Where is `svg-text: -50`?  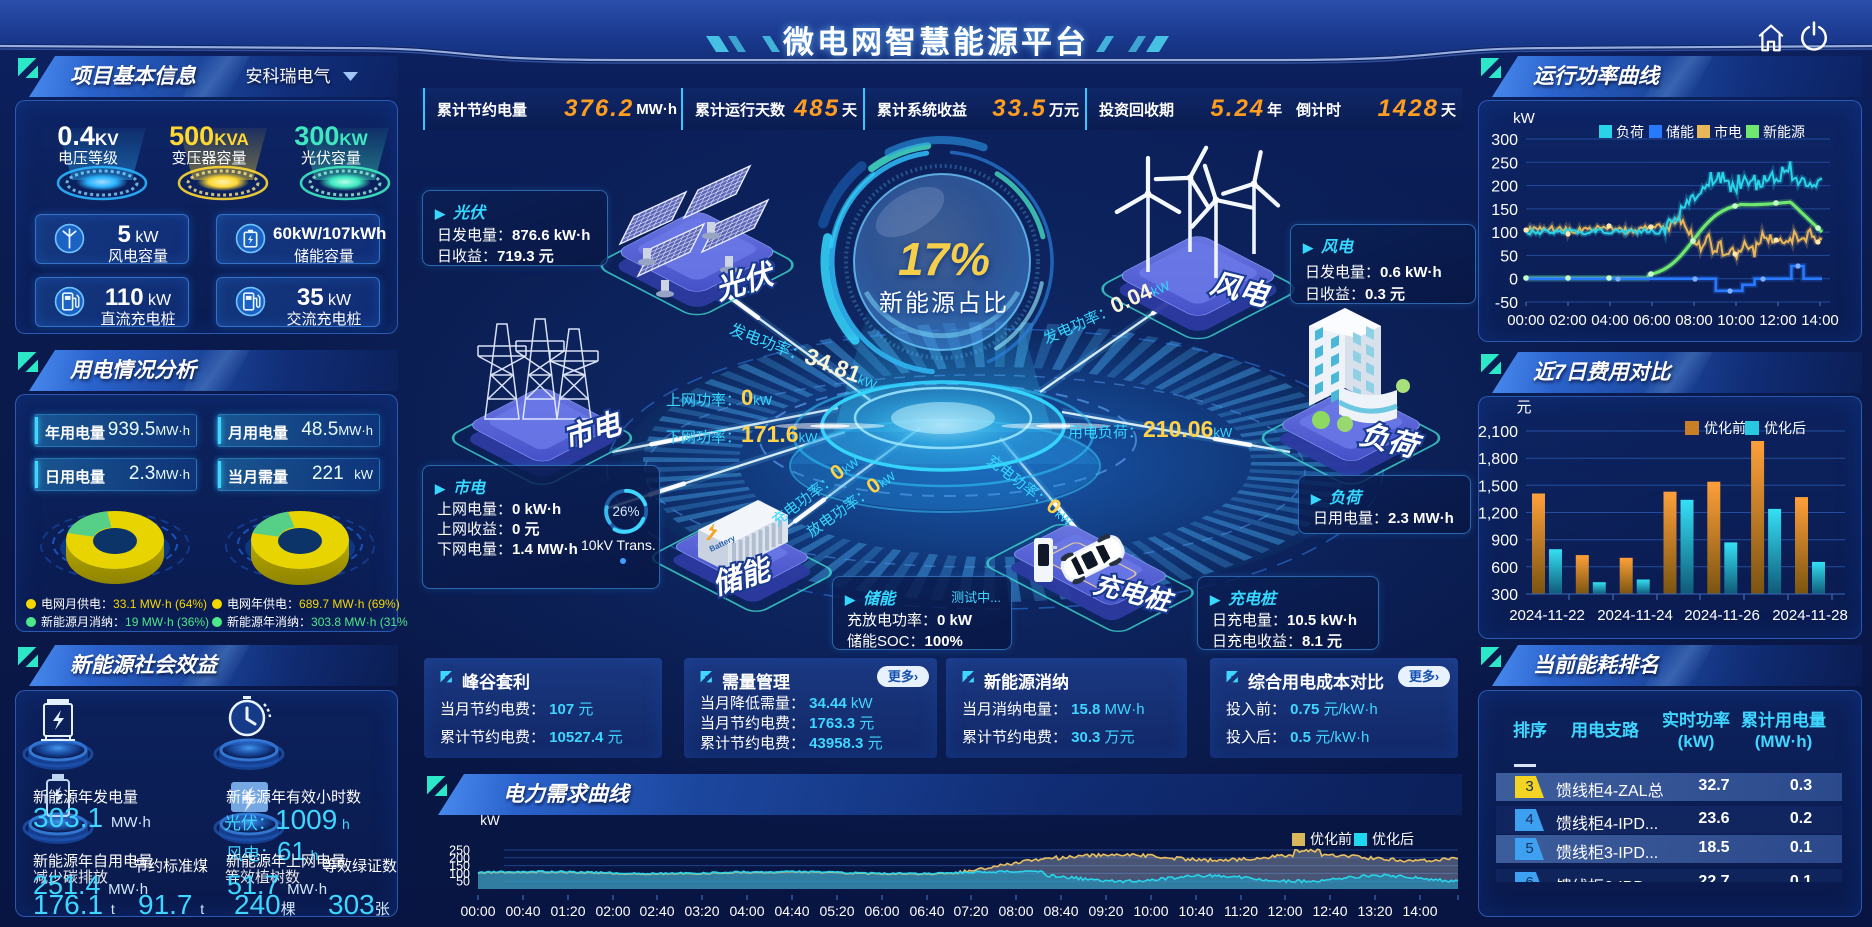 svg-text: -50 is located at coordinates (1506, 303).